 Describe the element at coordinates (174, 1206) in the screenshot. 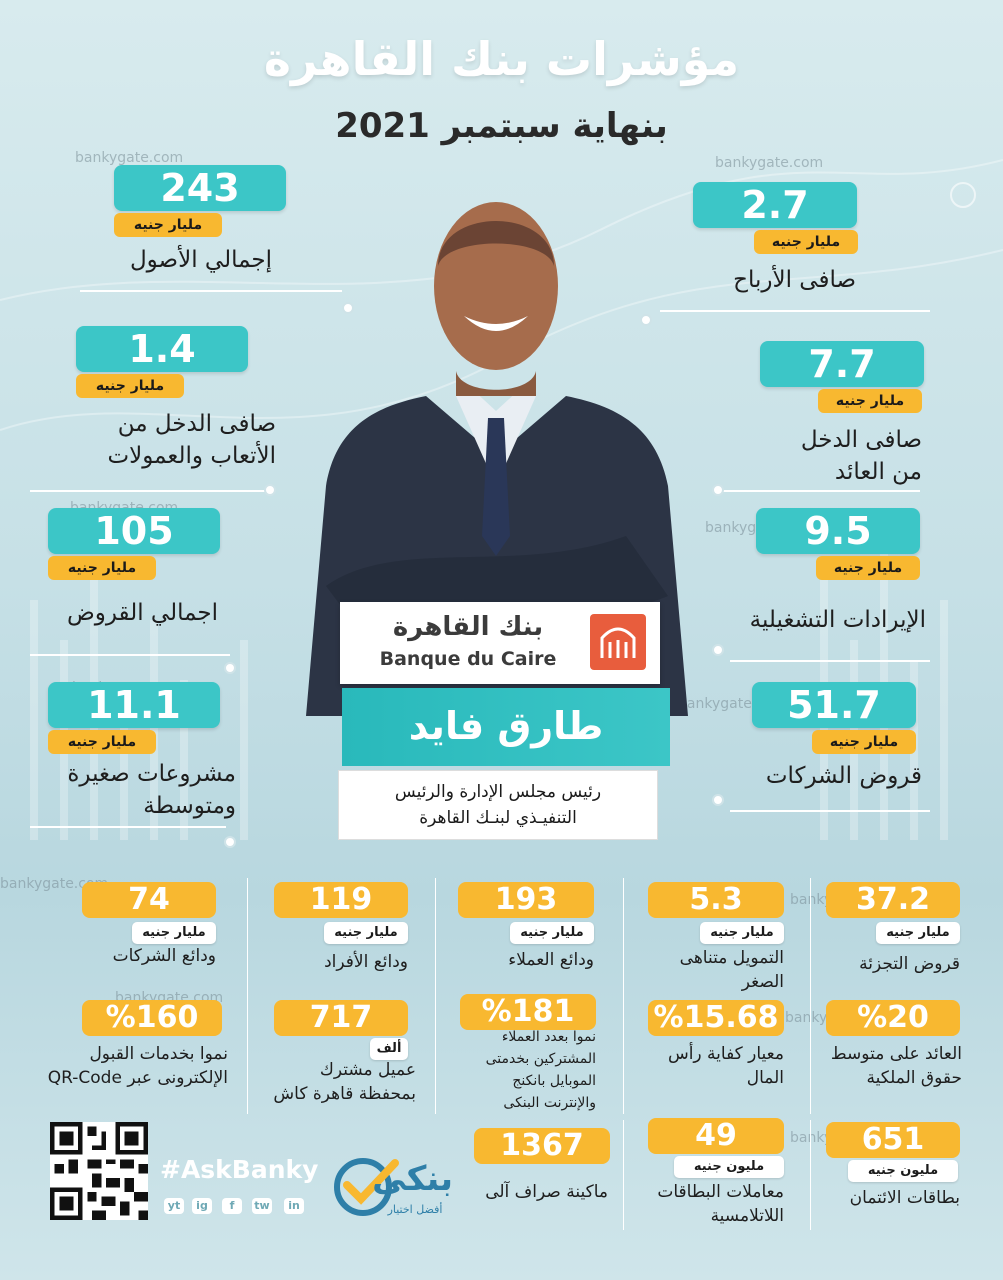

I see `youtube-icon: yt` at that location.